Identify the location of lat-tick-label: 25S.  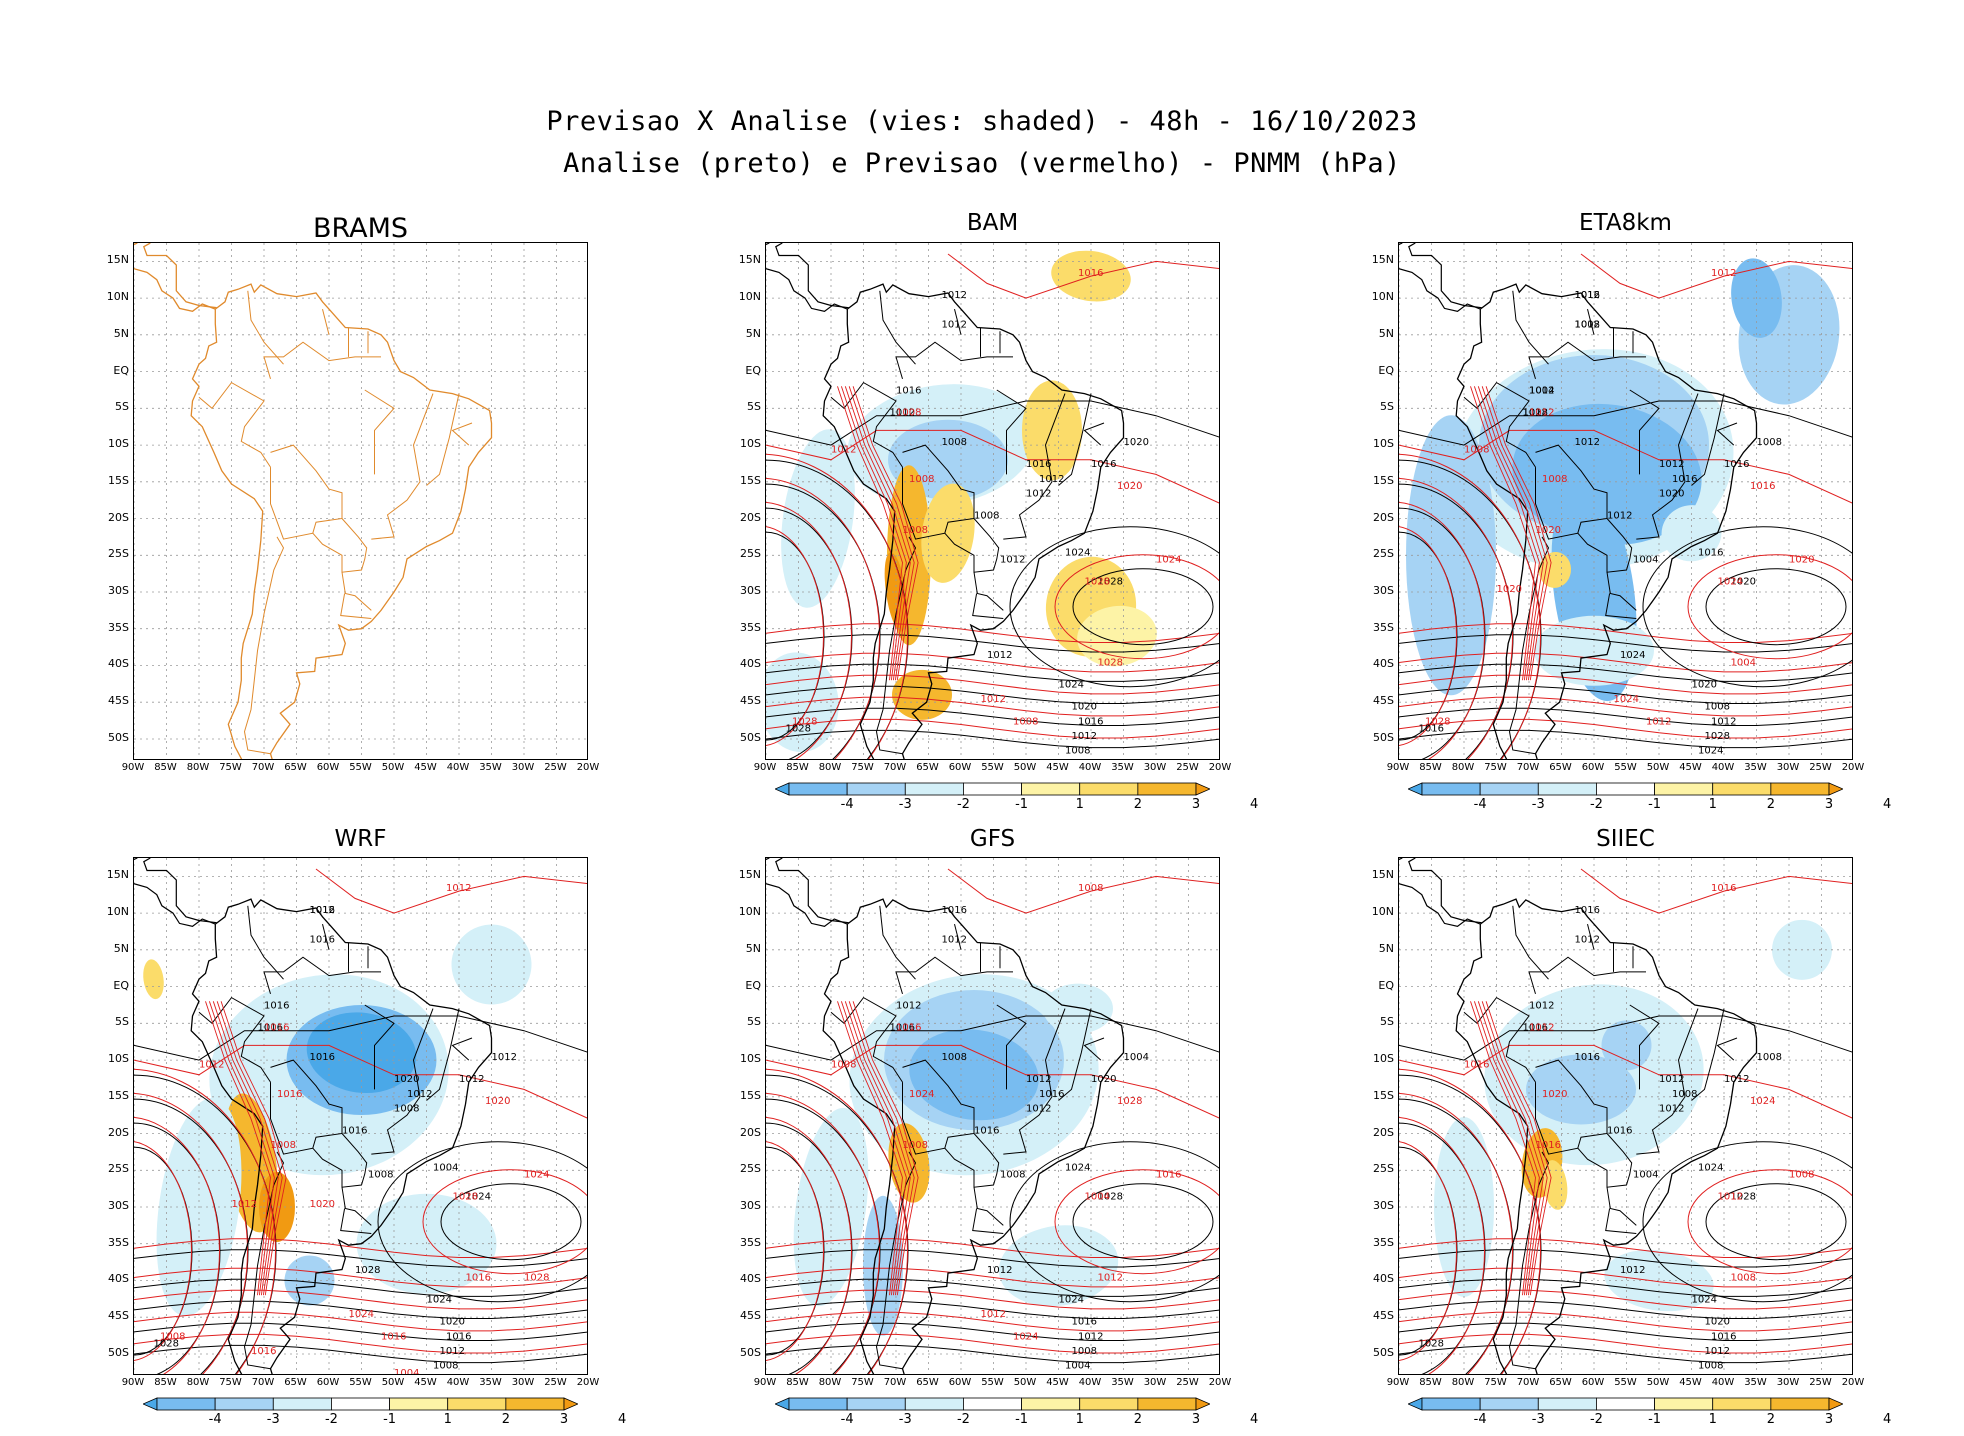
(118, 554).